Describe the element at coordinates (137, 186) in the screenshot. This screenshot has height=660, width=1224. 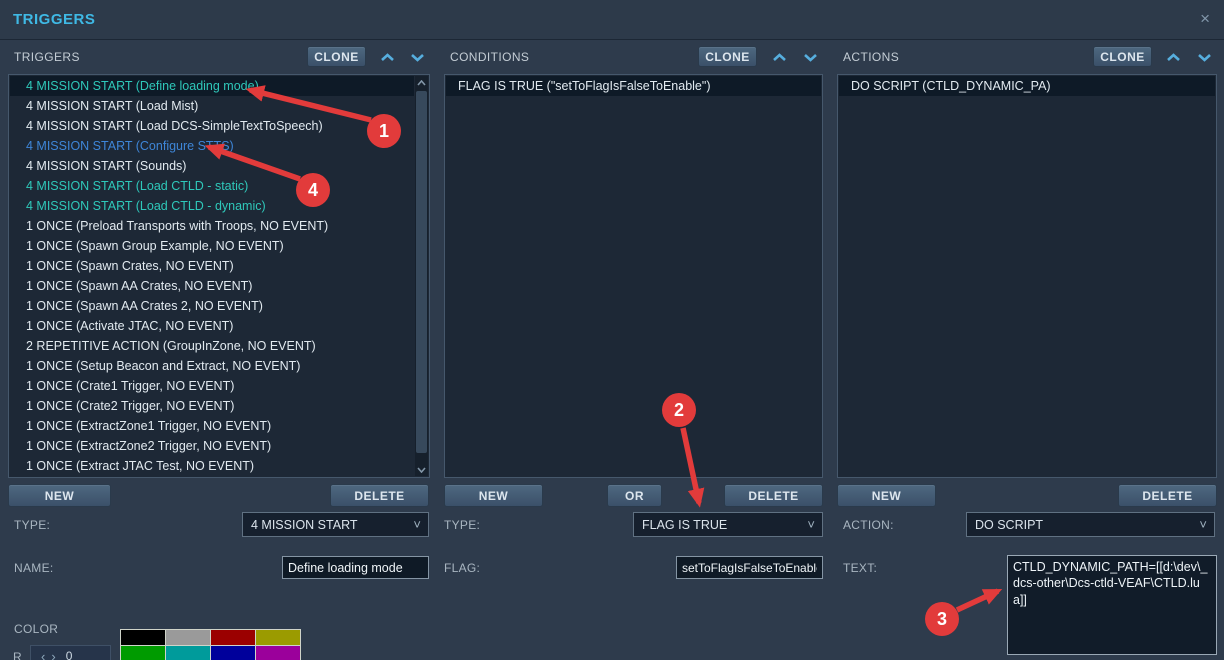
I see `trigger-list-item: 4 MISSION START (Load CTLD - static)` at that location.